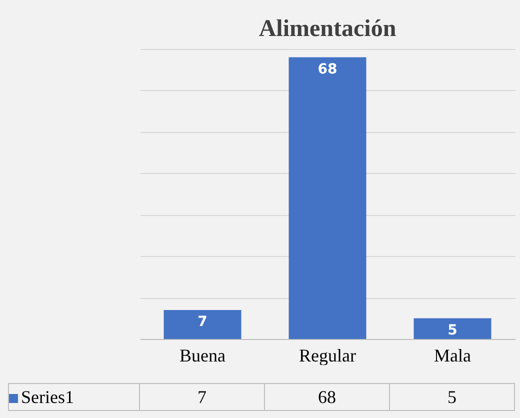 The image size is (520, 418). Describe the element at coordinates (203, 356) in the screenshot. I see `x-tick-label: Buena` at that location.